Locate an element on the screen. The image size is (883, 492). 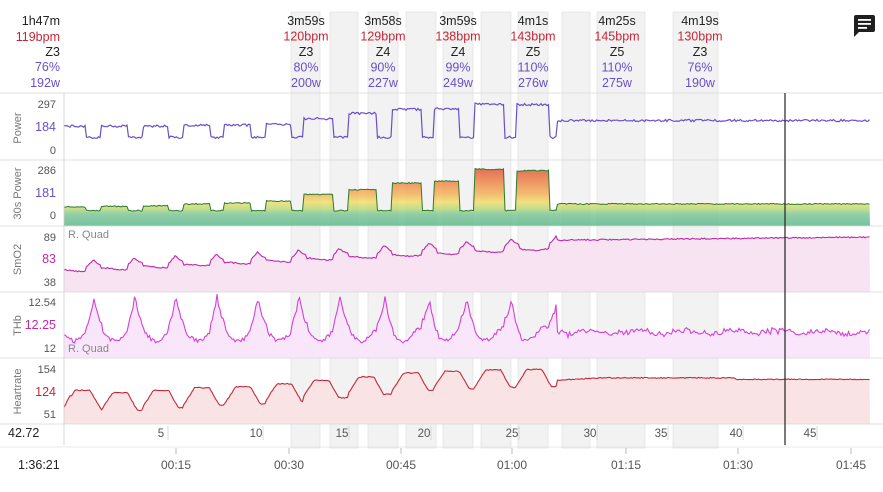
y-axis-label: SmO2 is located at coordinates (18, 259).